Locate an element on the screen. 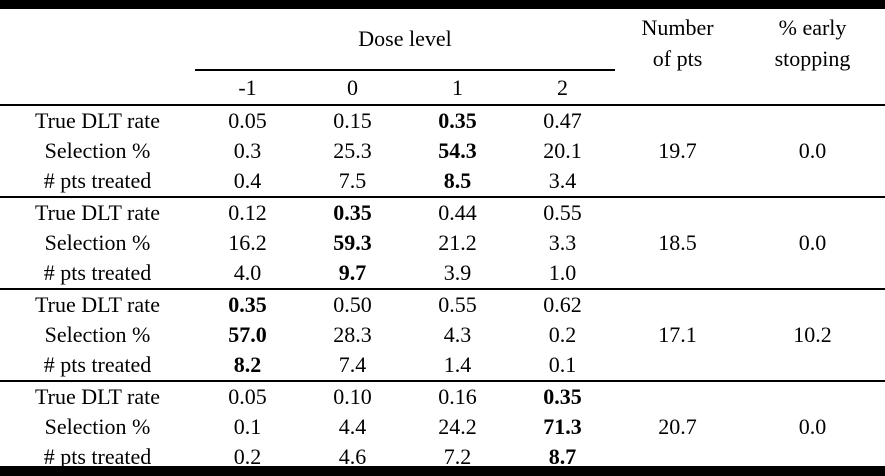  value-cell: 4.3 is located at coordinates (457, 334).